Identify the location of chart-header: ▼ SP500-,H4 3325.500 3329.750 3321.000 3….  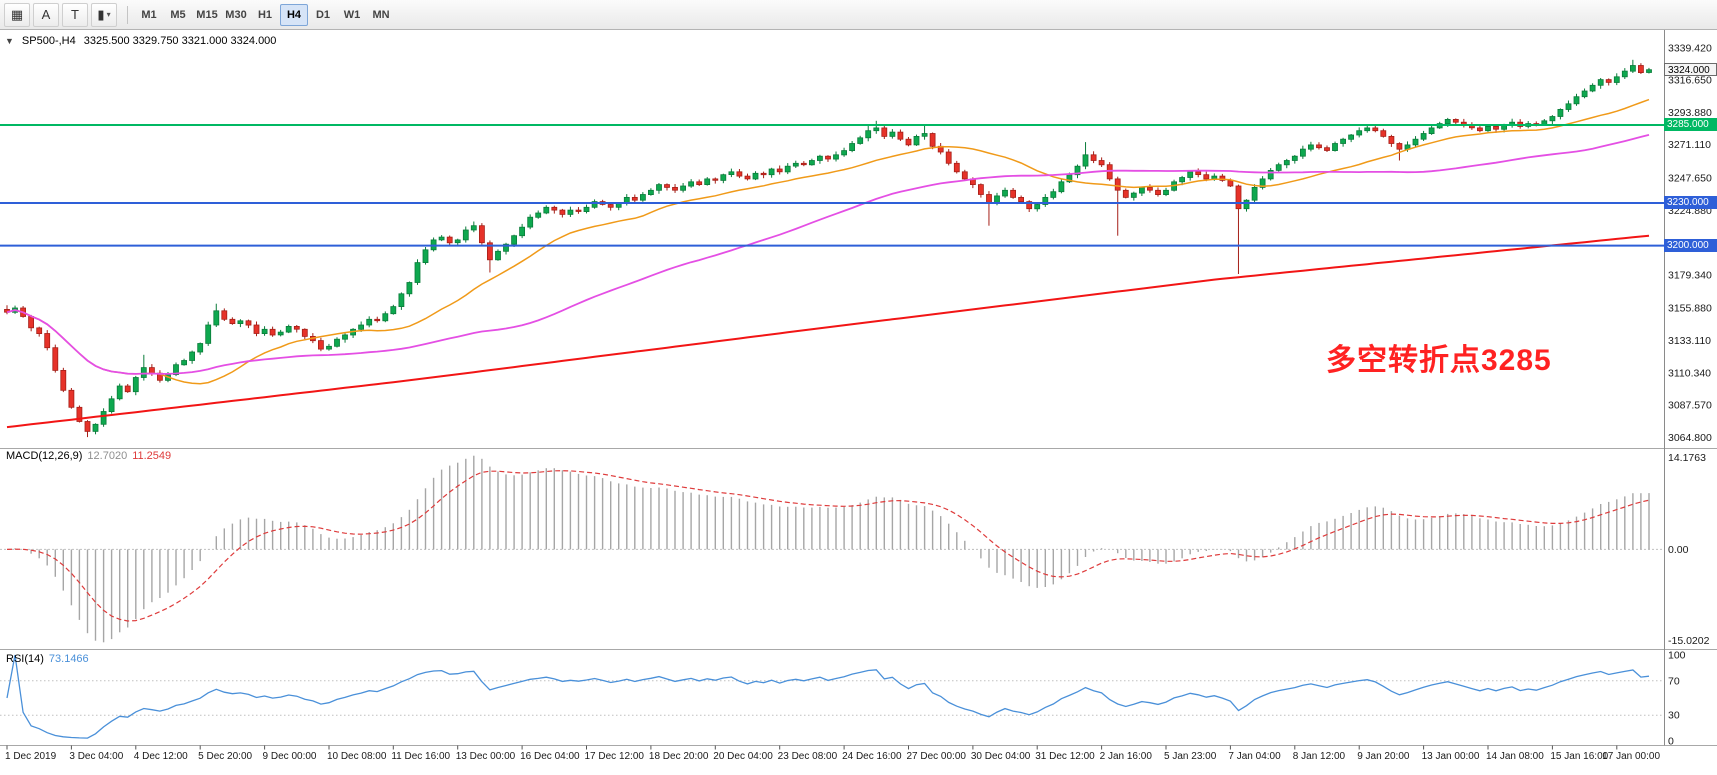
(140, 41).